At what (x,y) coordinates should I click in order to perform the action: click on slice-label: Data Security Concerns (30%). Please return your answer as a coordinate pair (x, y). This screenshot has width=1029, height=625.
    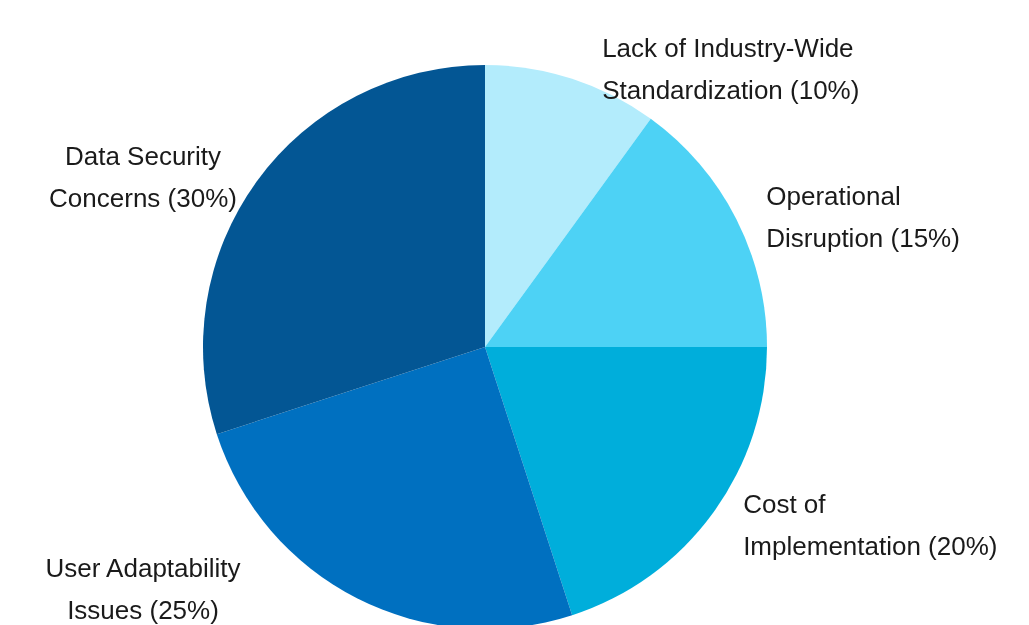
    Looking at the image, I should click on (143, 176).